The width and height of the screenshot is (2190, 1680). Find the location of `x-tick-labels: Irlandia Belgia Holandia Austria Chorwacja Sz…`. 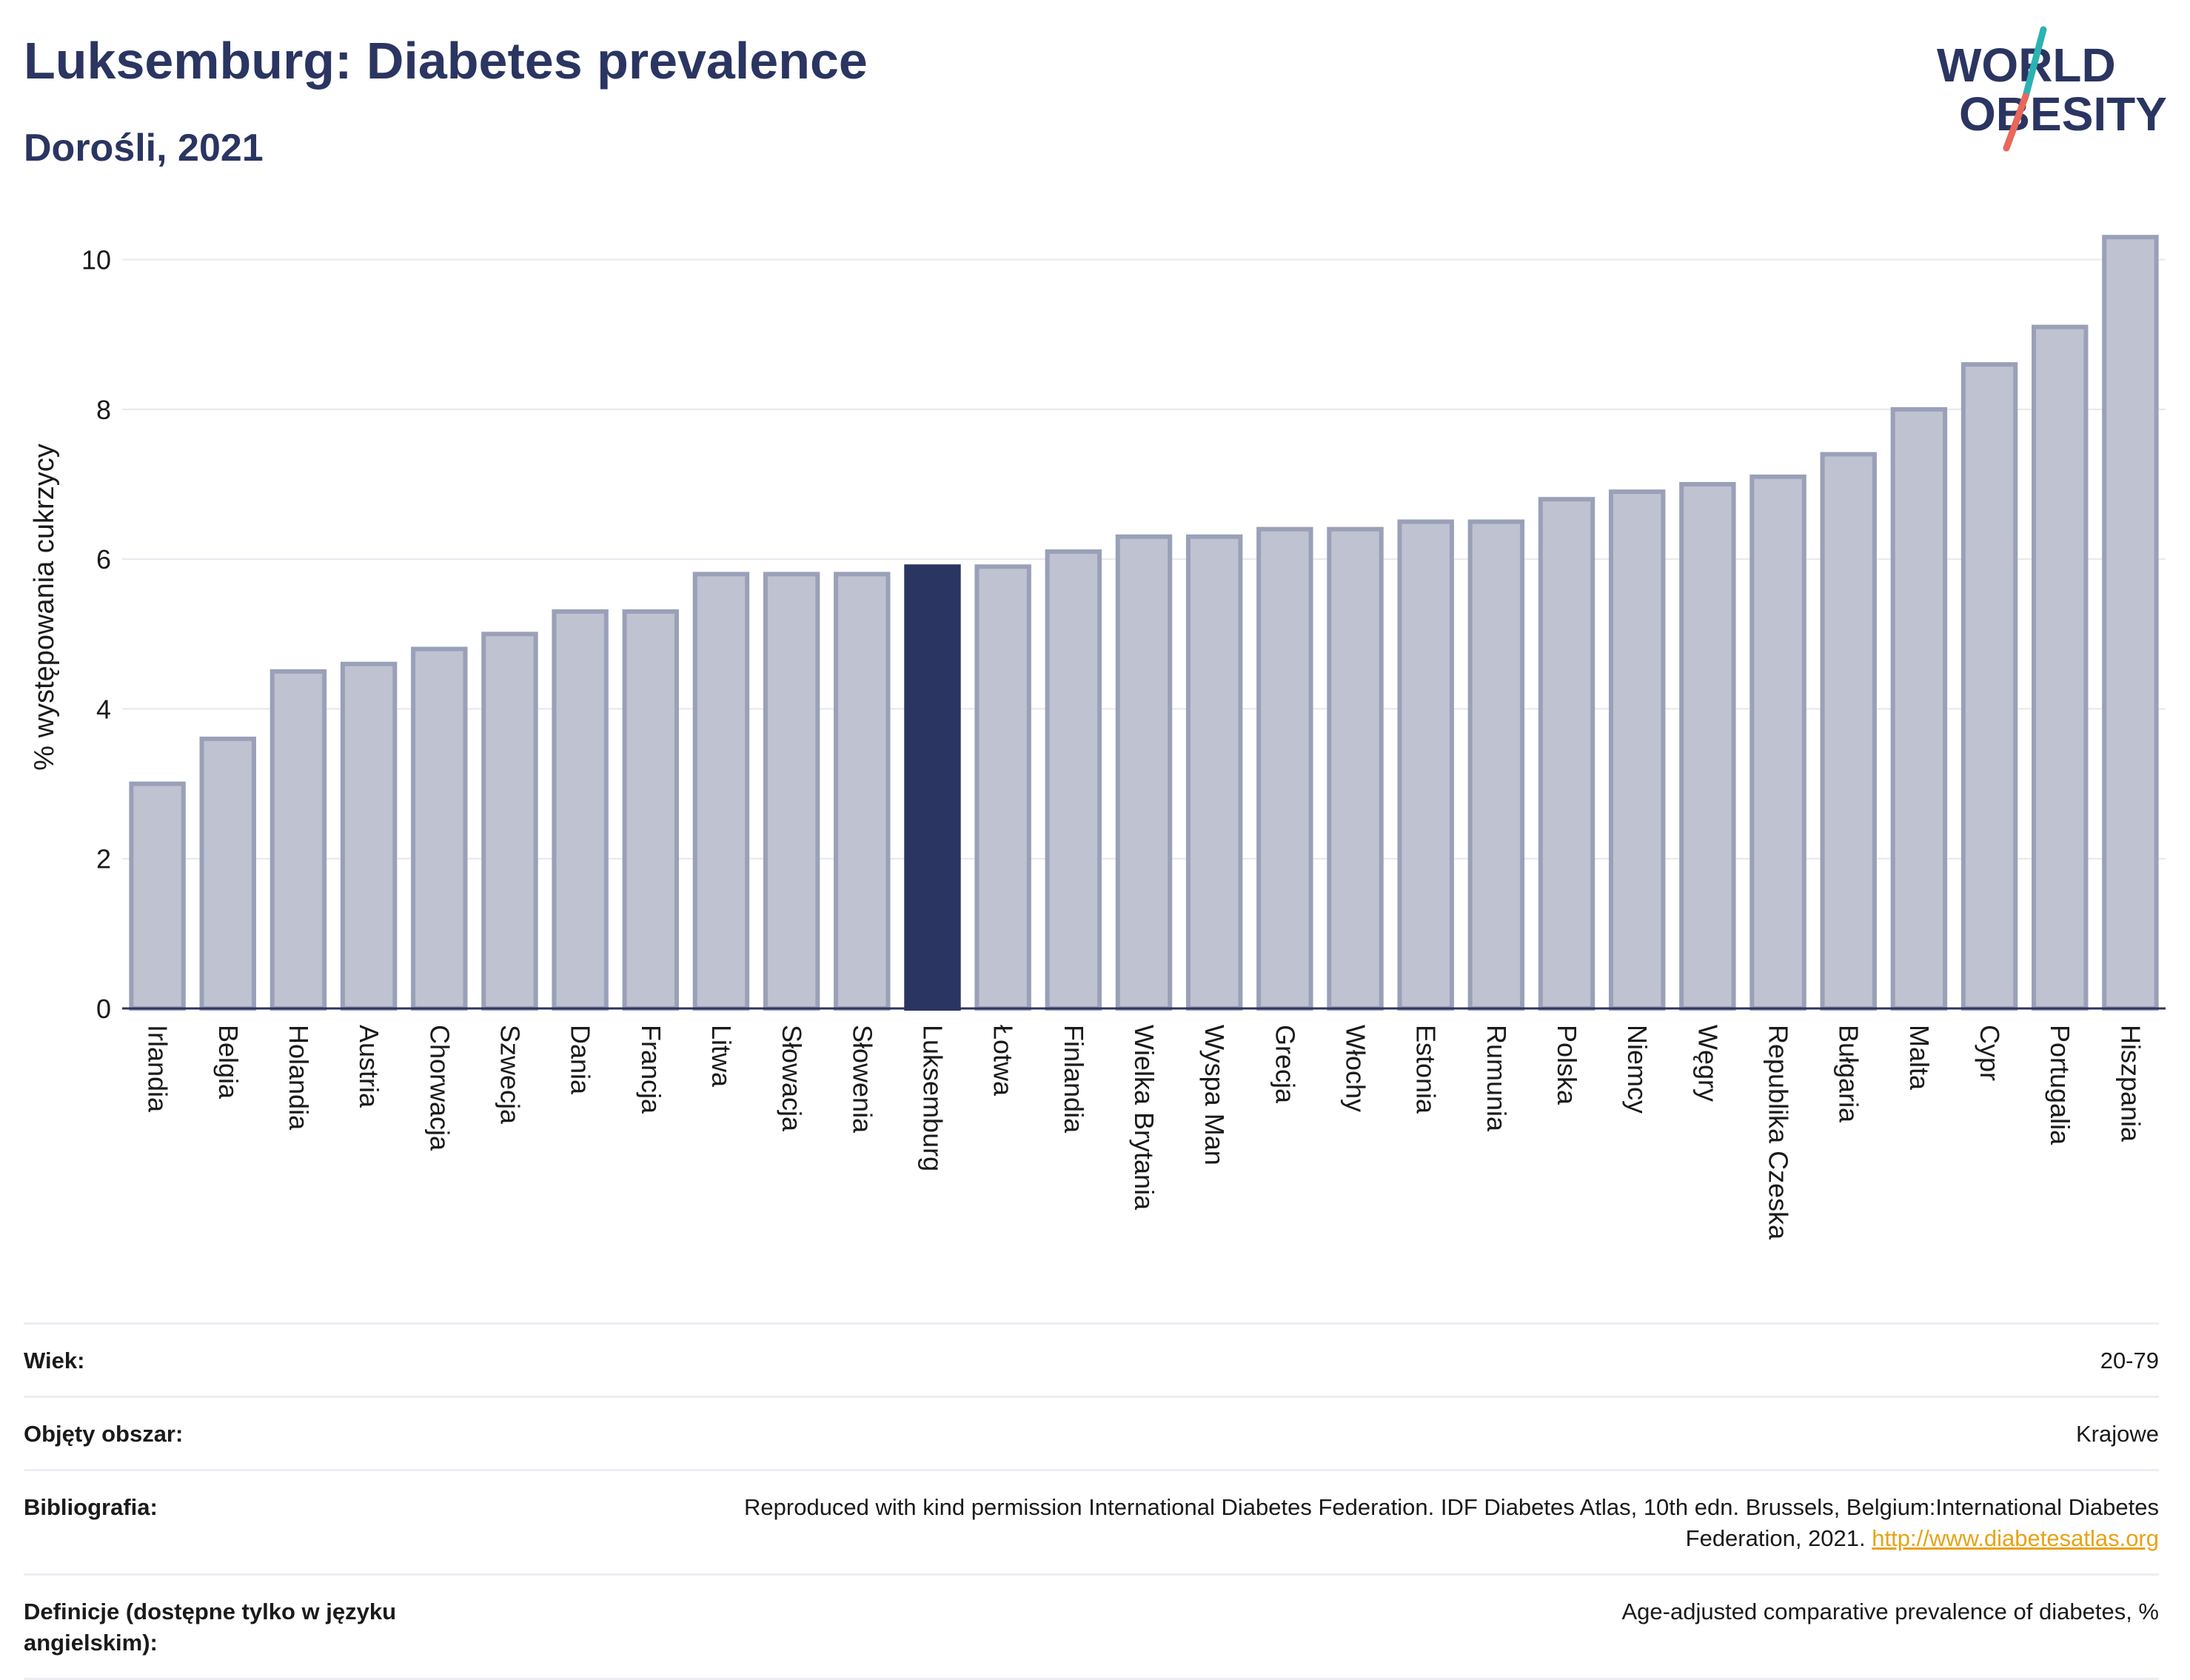

x-tick-labels: Irlandia Belgia Holandia Austria Chorwacja Sz… is located at coordinates (1144, 1132).